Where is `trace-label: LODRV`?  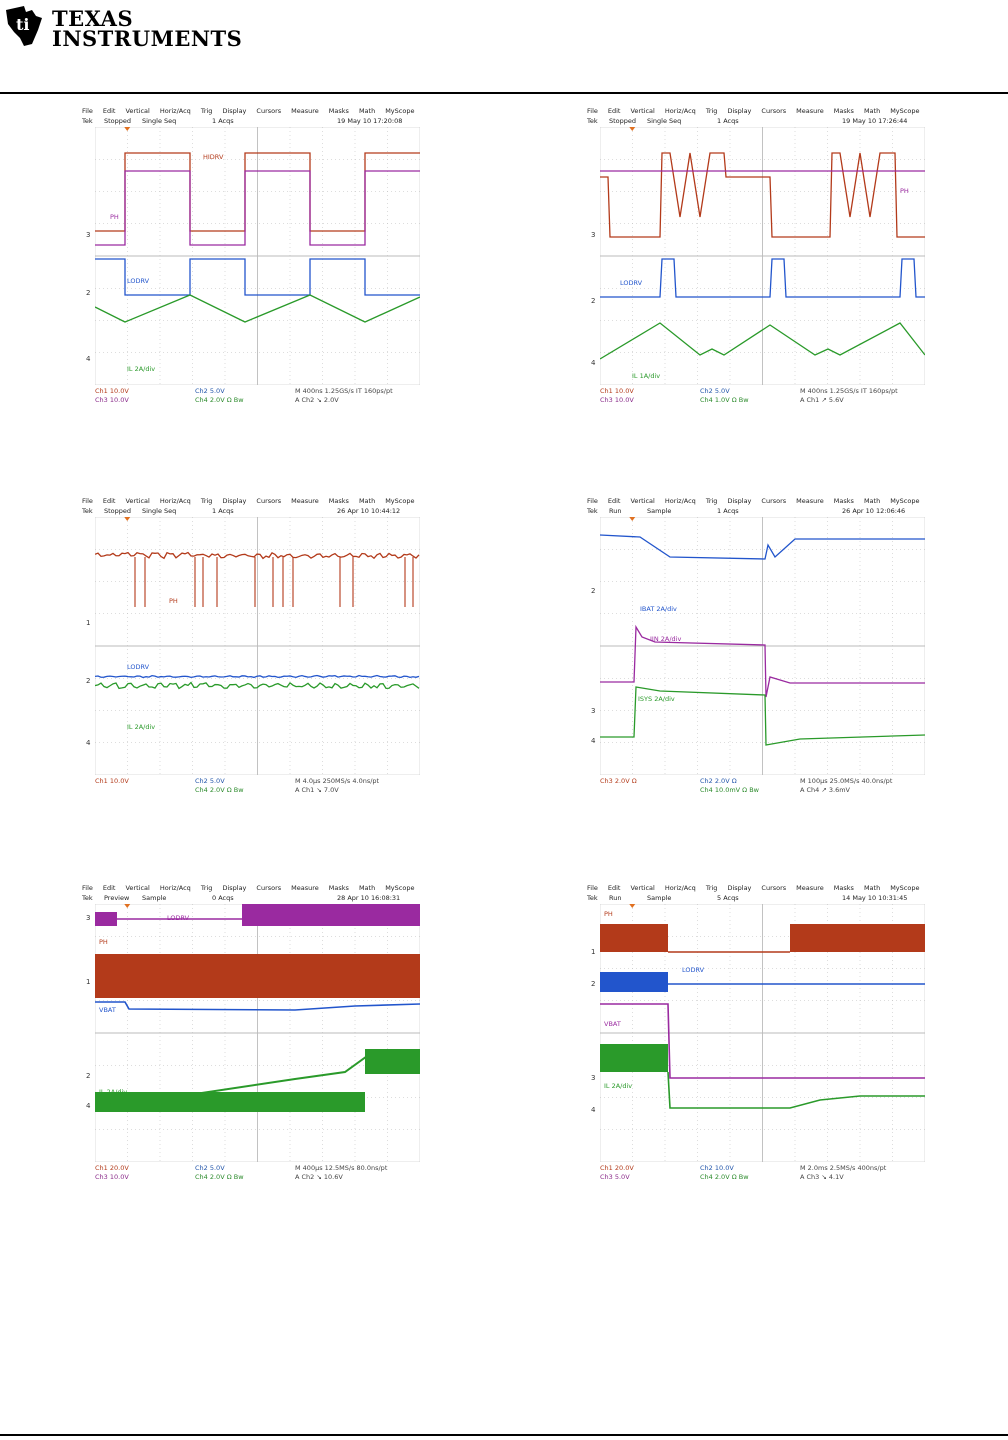
trace-label: LODRV is located at coordinates (178, 918).